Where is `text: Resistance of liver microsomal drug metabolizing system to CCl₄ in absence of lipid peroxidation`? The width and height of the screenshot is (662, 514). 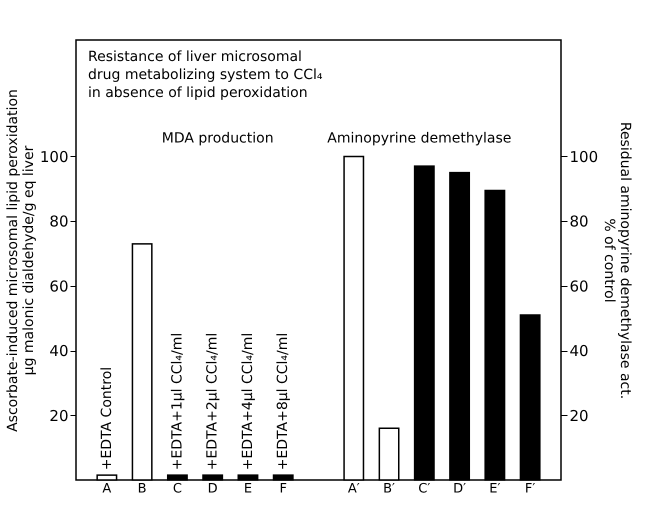 text: Resistance of liver microsomal drug metabolizing system to CCl₄ in absence of lipid peroxidation is located at coordinates (205, 75).